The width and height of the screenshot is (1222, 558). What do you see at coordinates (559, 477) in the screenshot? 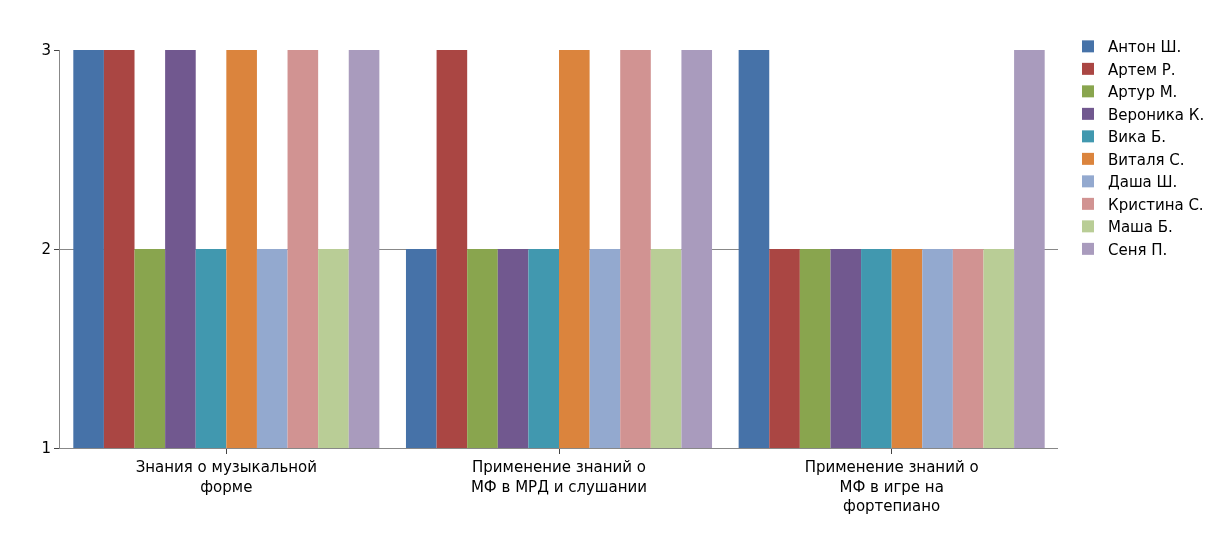
I see `x-tick-label: Применение знаний о МФ в МРД и слушании` at bounding box center [559, 477].